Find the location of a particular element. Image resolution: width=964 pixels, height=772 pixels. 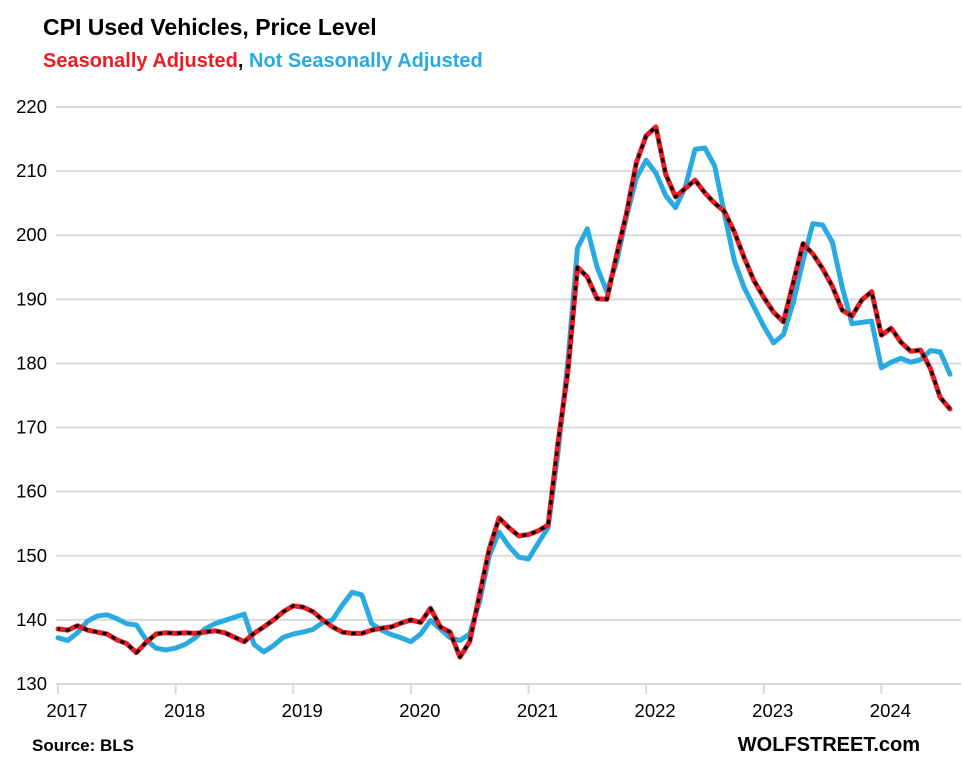

y-tick-label: 140 is located at coordinates (31, 619).